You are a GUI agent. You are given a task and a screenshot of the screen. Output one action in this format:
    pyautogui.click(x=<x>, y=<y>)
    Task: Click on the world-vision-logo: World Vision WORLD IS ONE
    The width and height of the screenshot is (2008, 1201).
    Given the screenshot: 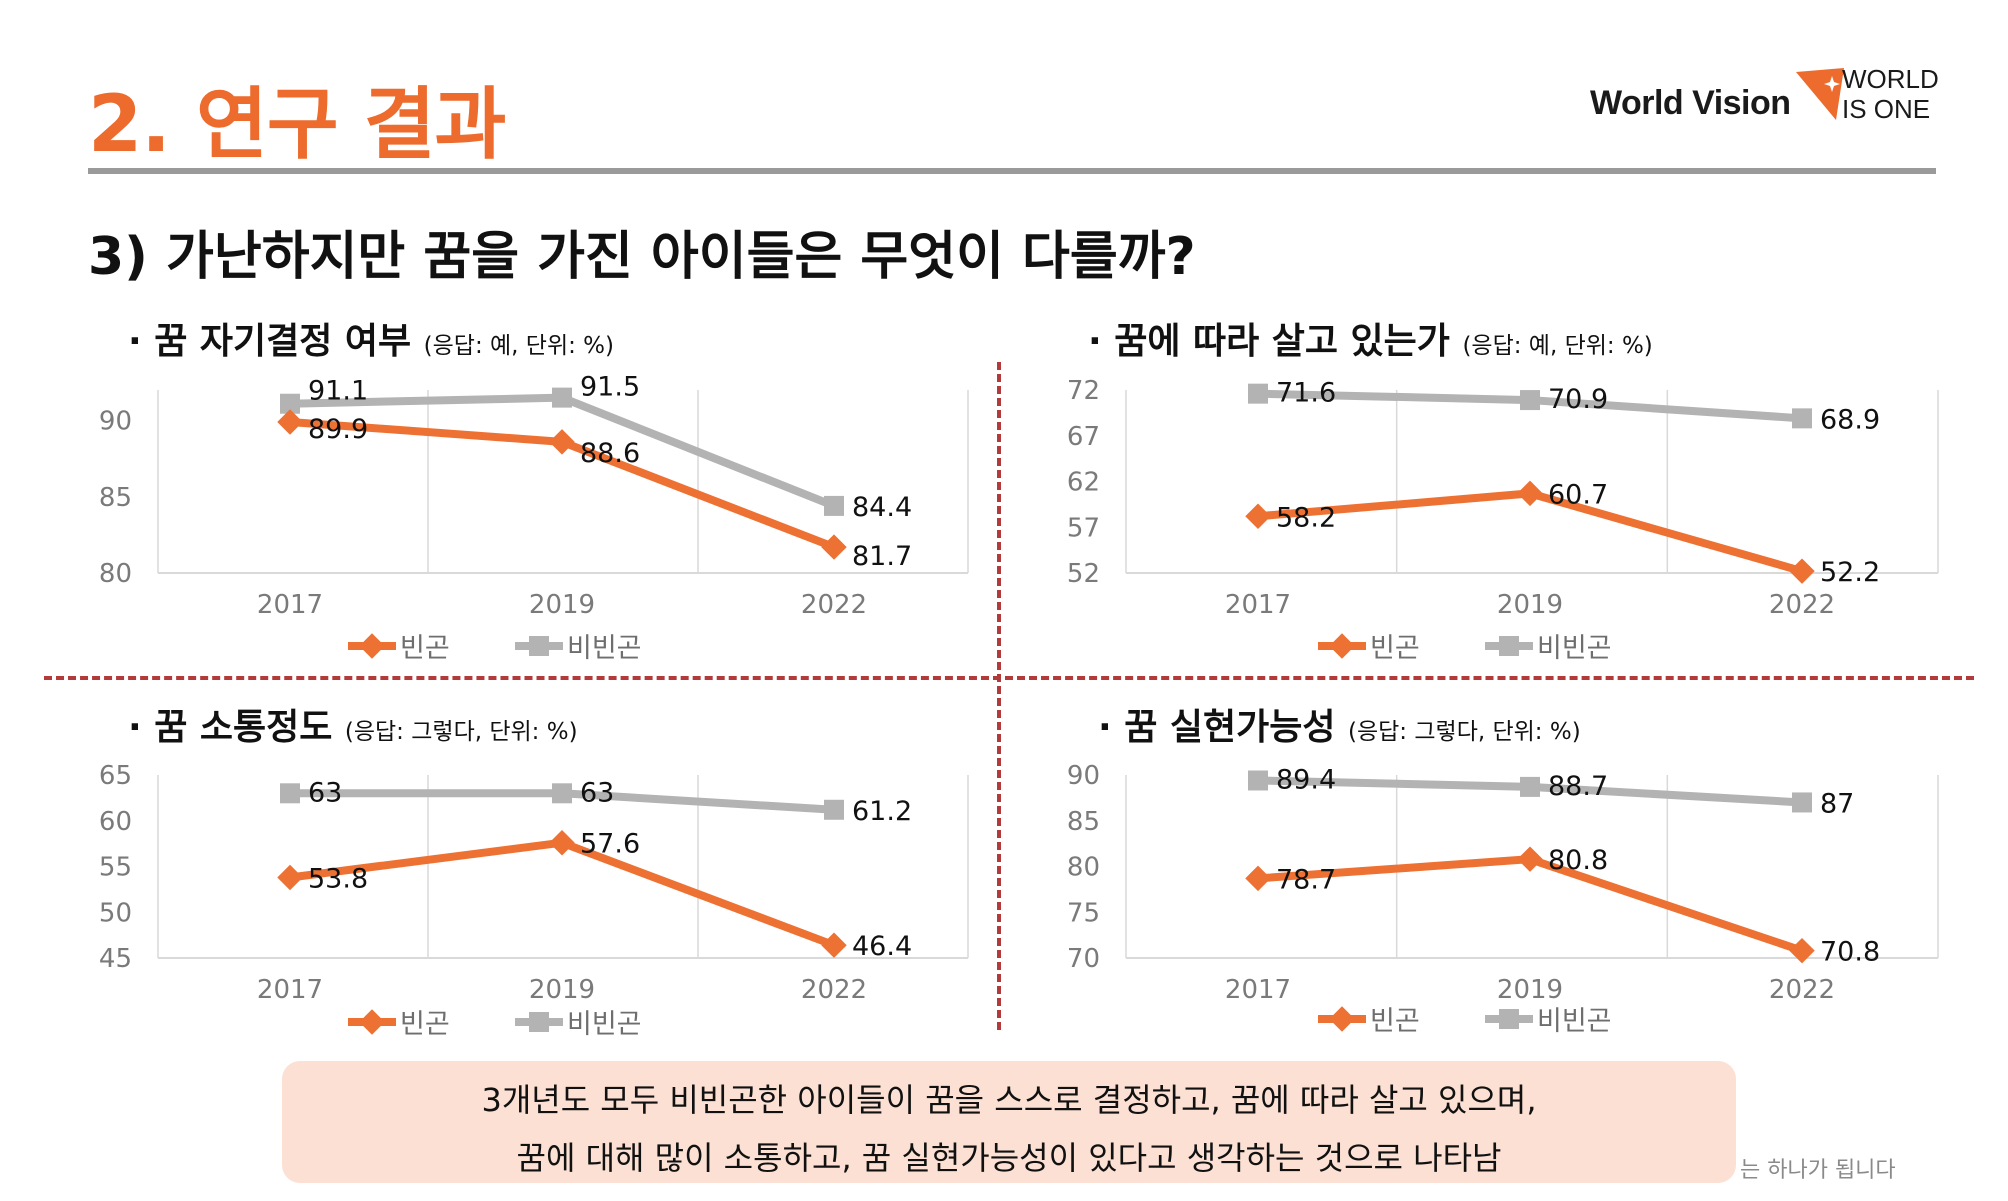 What is the action you would take?
    pyautogui.click(x=1775, y=97)
    